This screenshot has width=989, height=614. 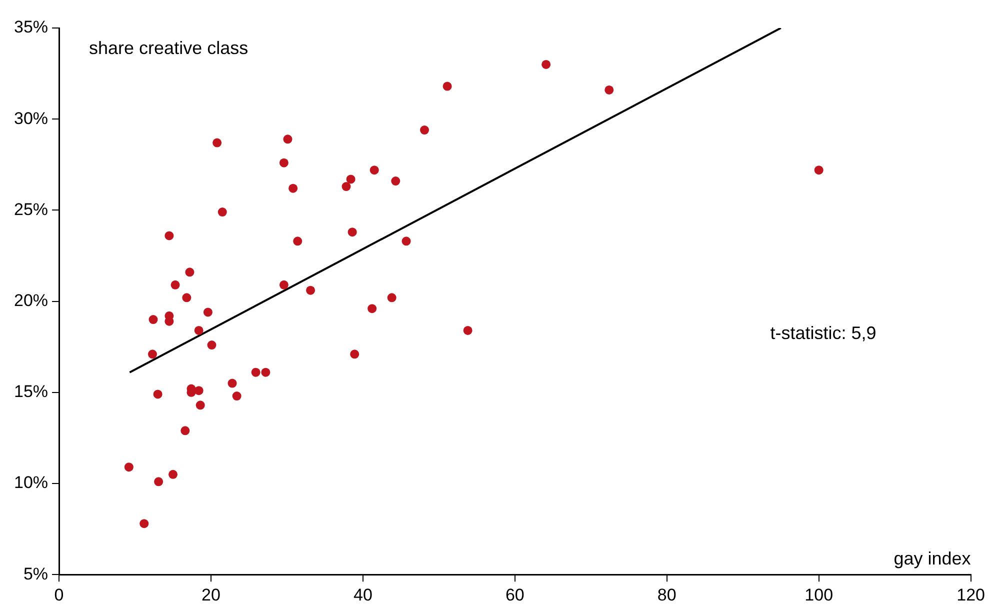 What do you see at coordinates (211, 594) in the screenshot?
I see `x-tick-label: 20` at bounding box center [211, 594].